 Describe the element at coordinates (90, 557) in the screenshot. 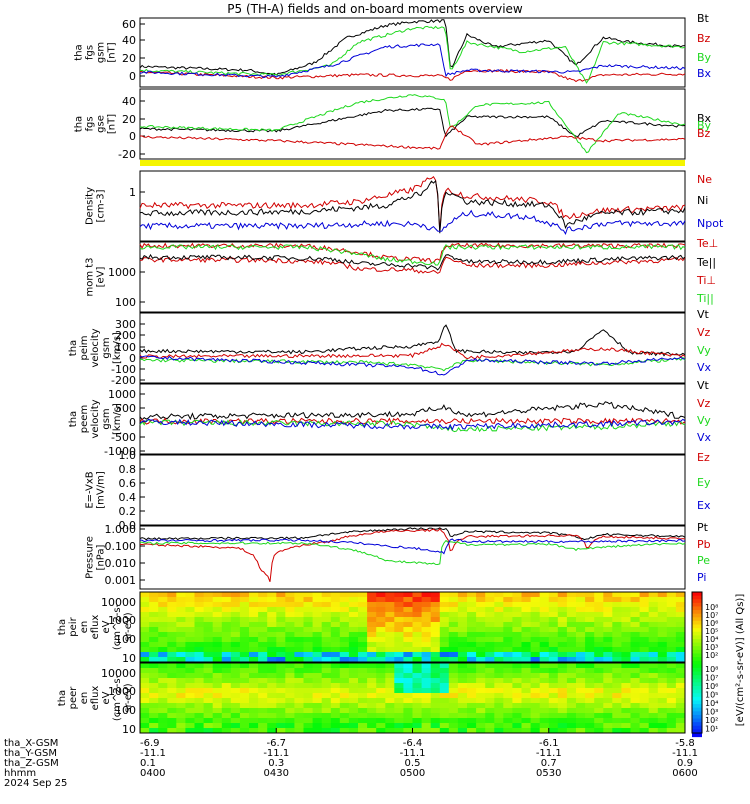

I see `pressure-ylabel-line: Pressure` at that location.